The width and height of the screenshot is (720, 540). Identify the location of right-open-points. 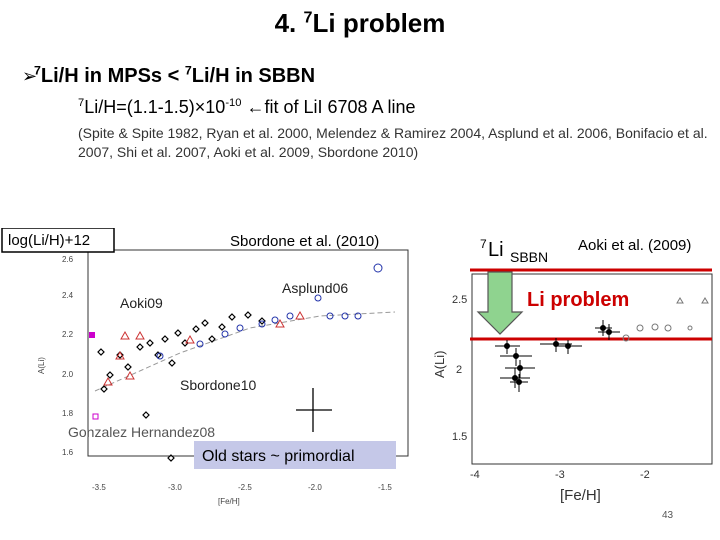
(665, 319).